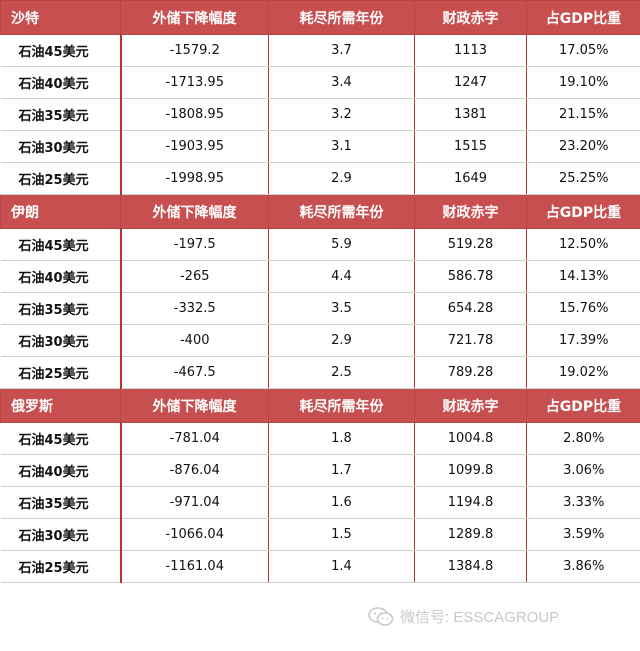 Image resolution: width=640 pixels, height=651 pixels. Describe the element at coordinates (470, 308) in the screenshot. I see `cell-deficit: 654.28` at that location.